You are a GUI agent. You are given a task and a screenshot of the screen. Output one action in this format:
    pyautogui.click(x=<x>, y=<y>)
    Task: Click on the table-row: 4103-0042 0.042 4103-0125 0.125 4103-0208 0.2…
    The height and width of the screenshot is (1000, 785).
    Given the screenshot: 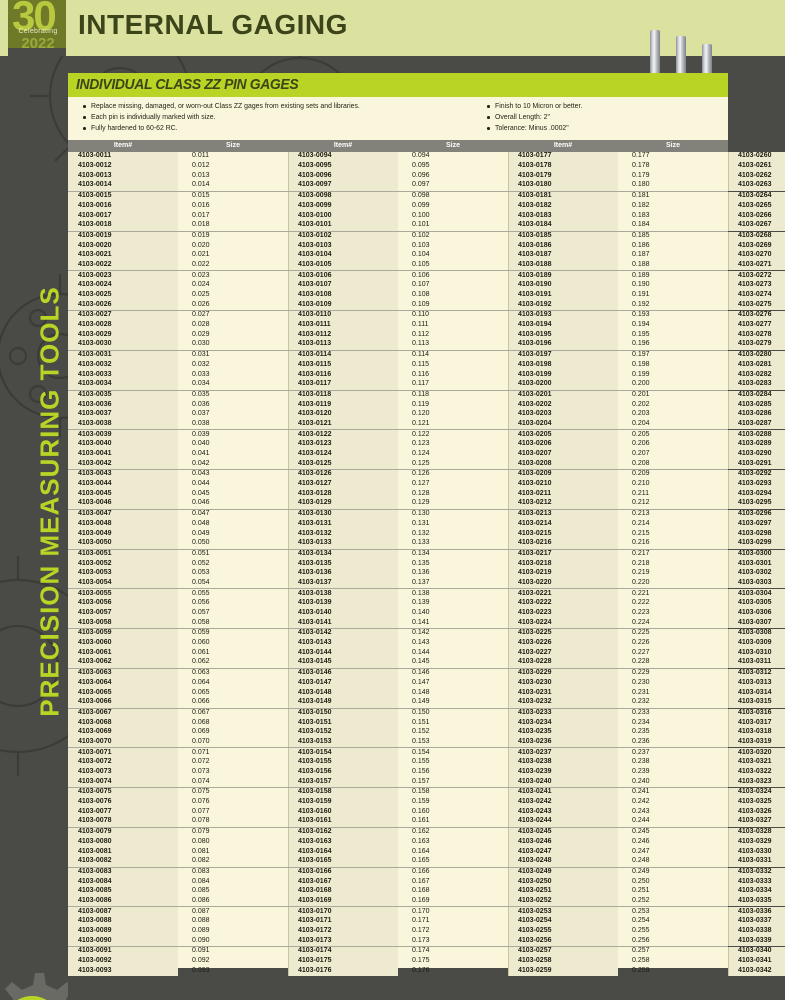 What is the action you would take?
    pyautogui.click(x=426, y=464)
    